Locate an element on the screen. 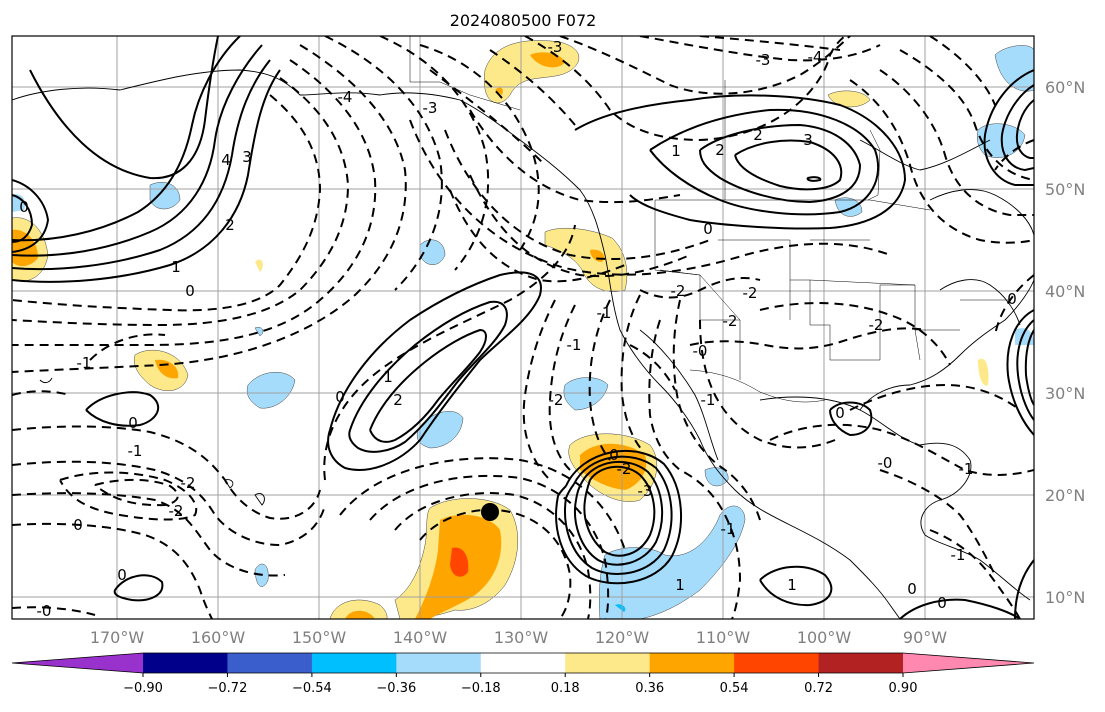 The image size is (1105, 712). contour-label: 4 is located at coordinates (226, 160).